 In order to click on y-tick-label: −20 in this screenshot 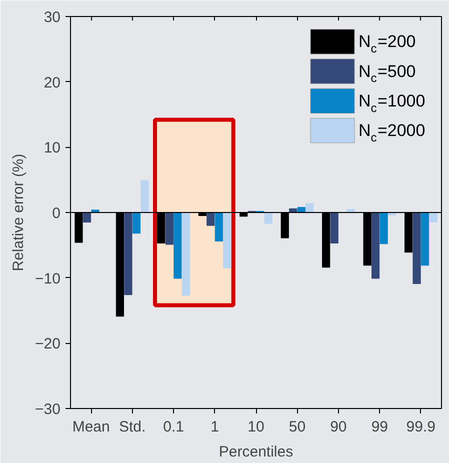, I will do `click(48, 344)`.